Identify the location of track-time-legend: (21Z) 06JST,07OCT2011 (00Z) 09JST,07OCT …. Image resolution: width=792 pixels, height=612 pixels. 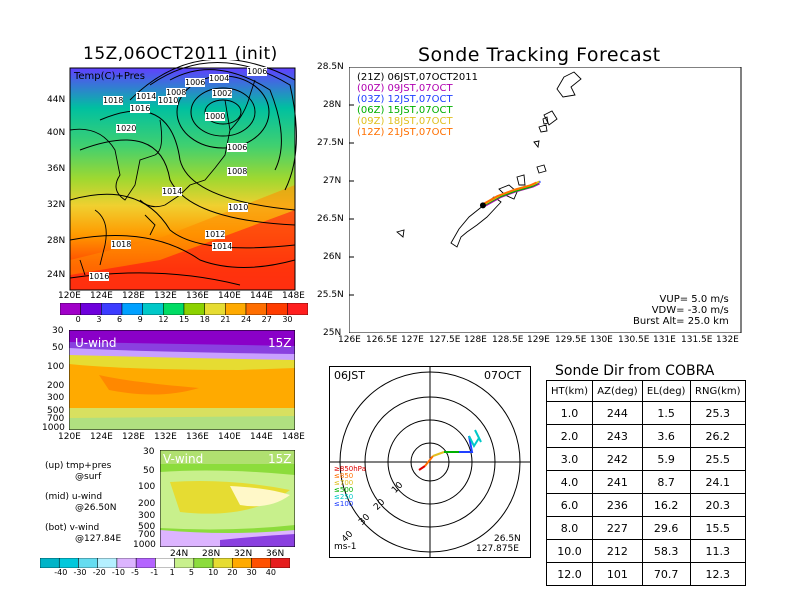
(417, 105).